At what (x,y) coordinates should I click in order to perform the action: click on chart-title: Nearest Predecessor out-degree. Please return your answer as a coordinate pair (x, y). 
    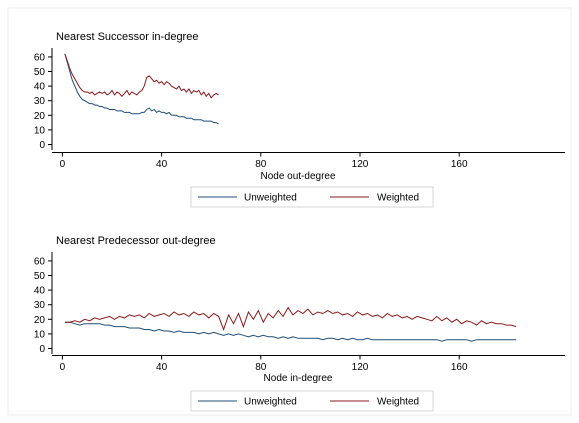
    Looking at the image, I should click on (136, 241).